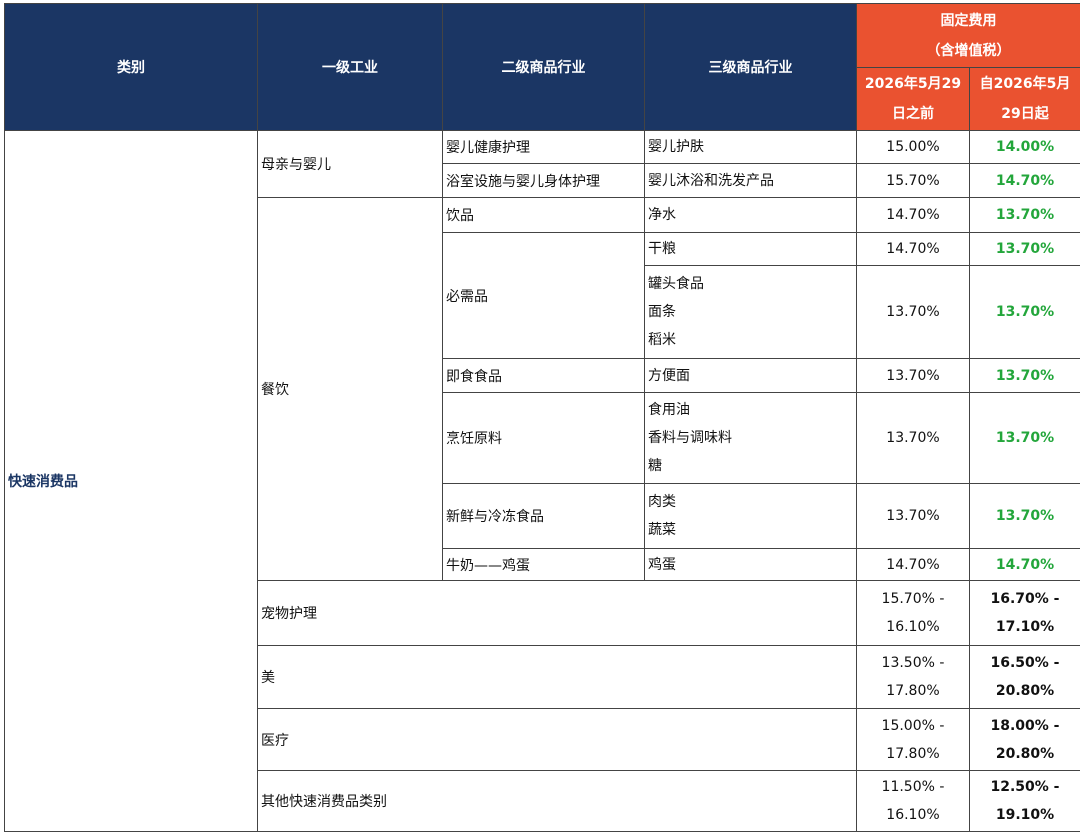  Describe the element at coordinates (1025, 114) in the screenshot. I see `header-line: 29日起` at that location.